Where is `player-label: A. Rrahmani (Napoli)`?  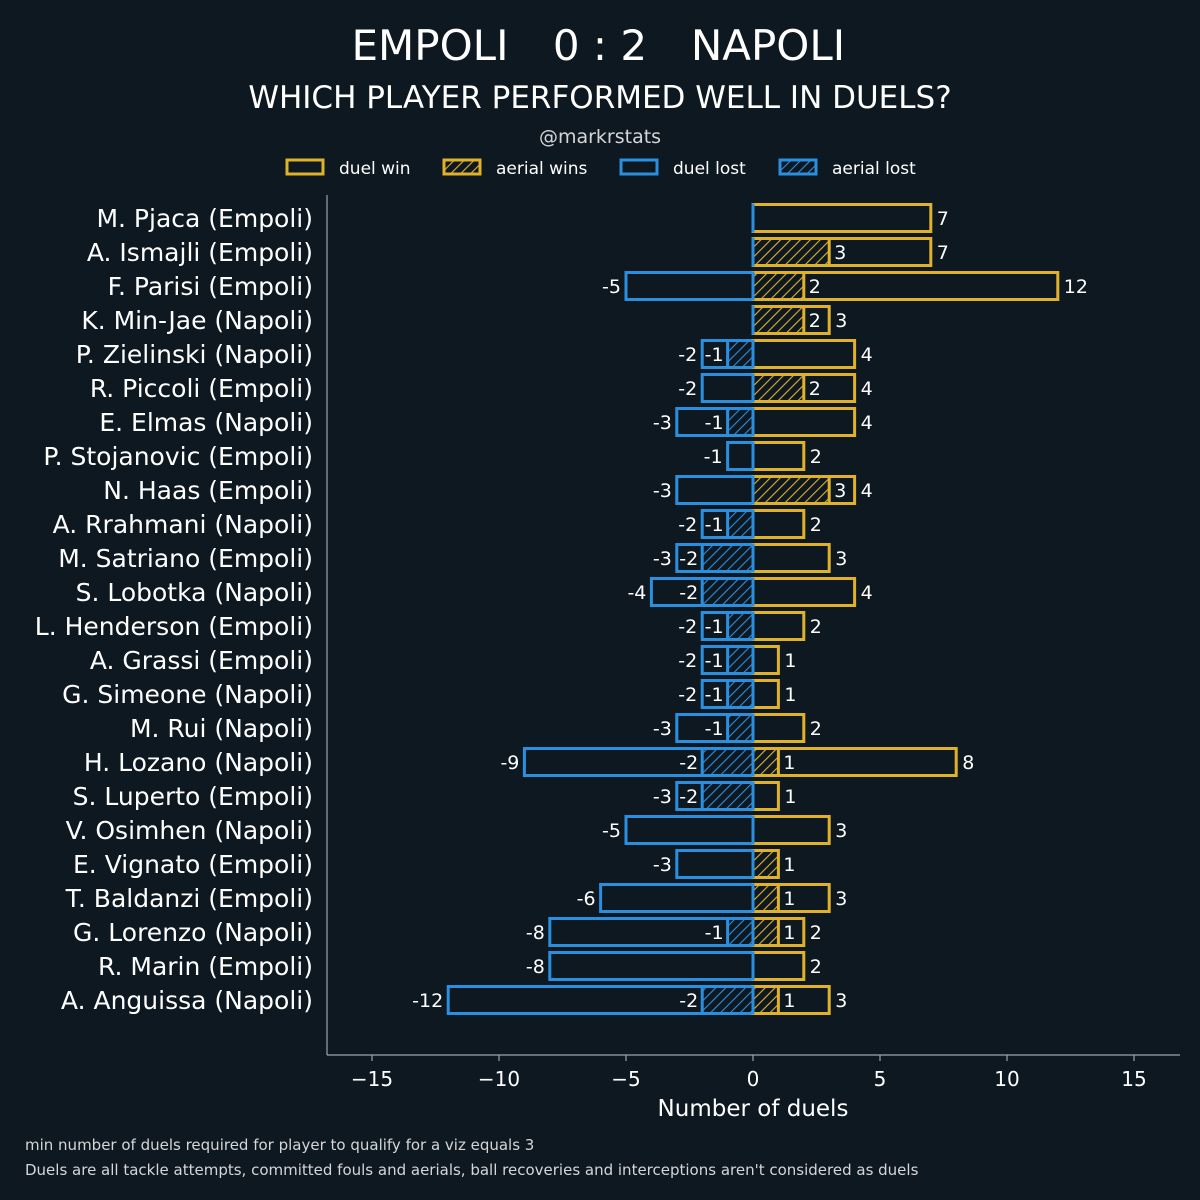
player-label: A. Rrahmani (Napoli) is located at coordinates (183, 524).